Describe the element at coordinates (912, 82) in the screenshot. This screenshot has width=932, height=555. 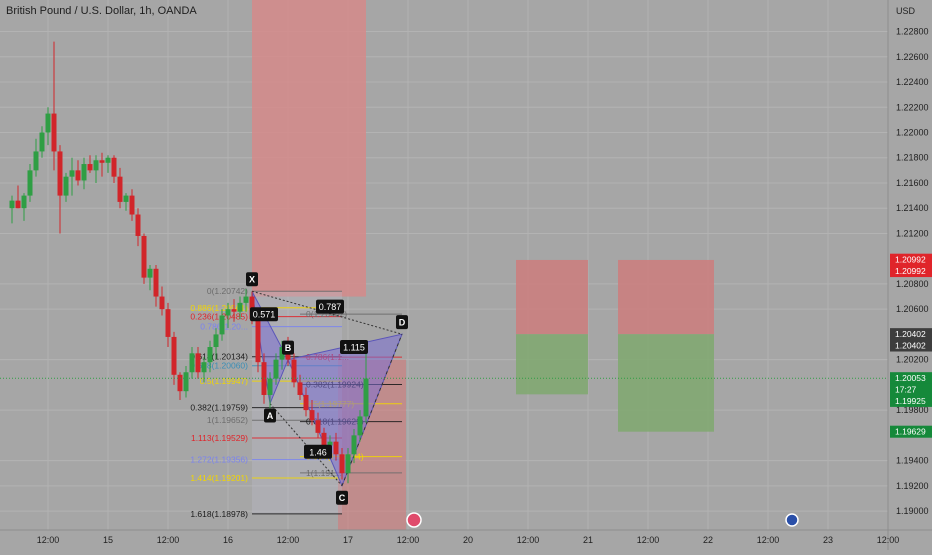
I see `price-tick-label: 1.22400` at that location.